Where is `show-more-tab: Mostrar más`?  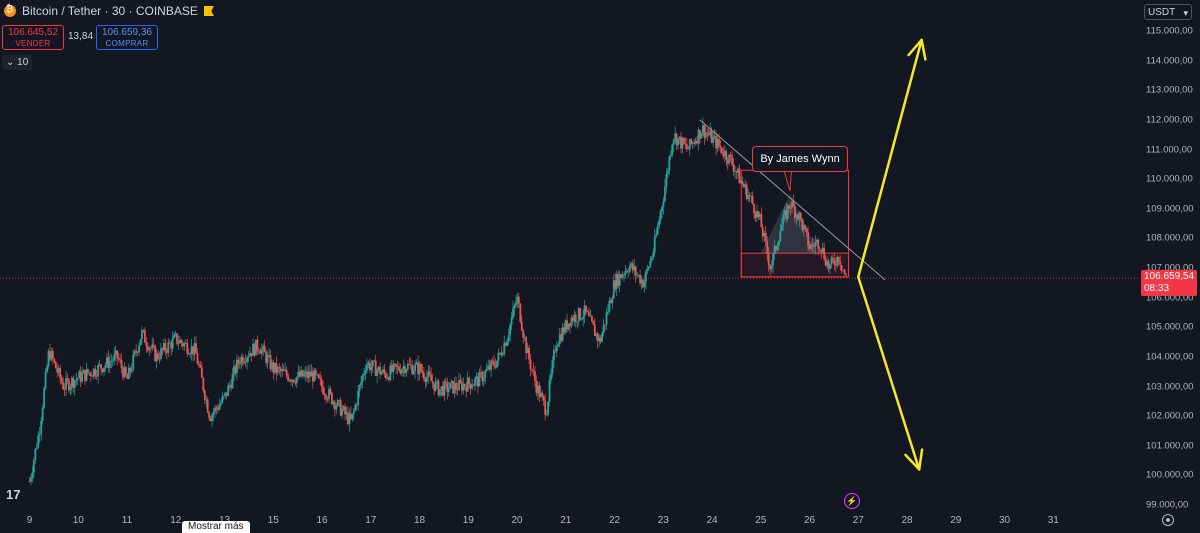
show-more-tab: Mostrar más is located at coordinates (216, 527).